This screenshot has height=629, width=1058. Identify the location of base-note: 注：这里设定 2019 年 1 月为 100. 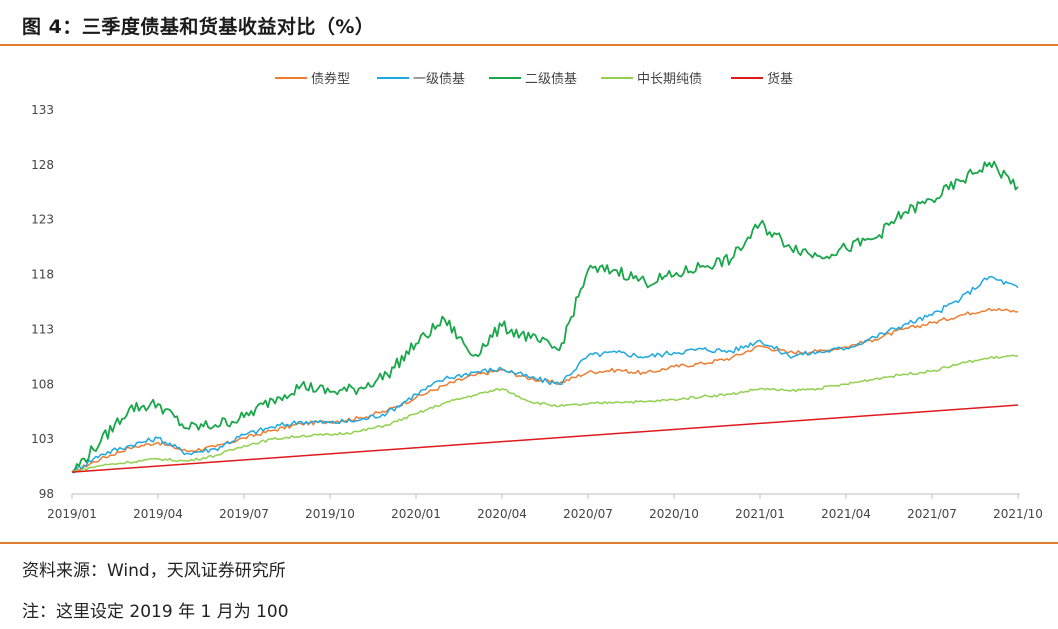
(155, 612).